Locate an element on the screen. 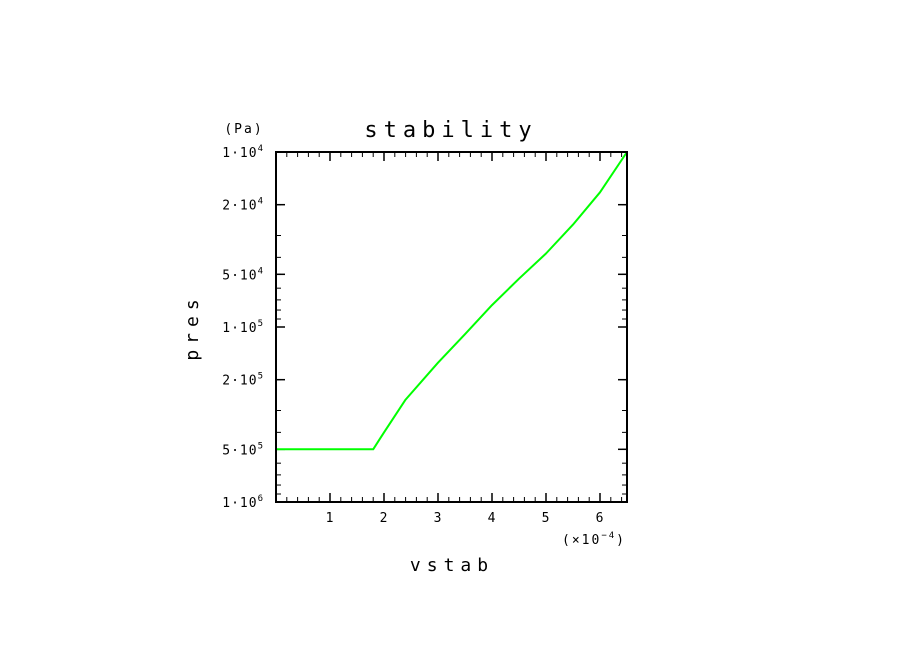  x-axis-multiplier: (×10−4) is located at coordinates (594, 539).